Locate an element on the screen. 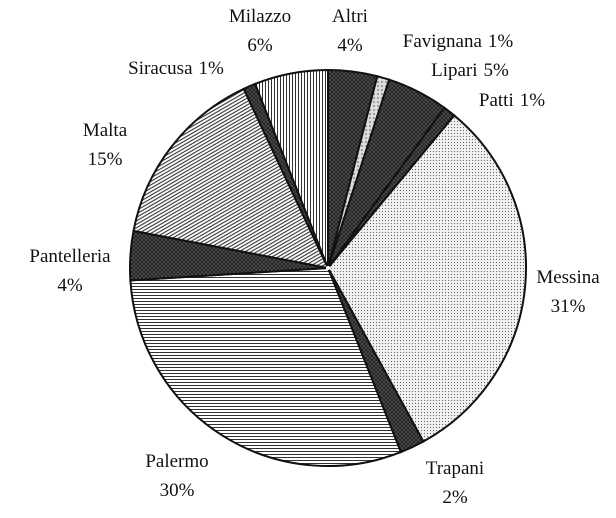  value-label: 2% is located at coordinates (455, 497).